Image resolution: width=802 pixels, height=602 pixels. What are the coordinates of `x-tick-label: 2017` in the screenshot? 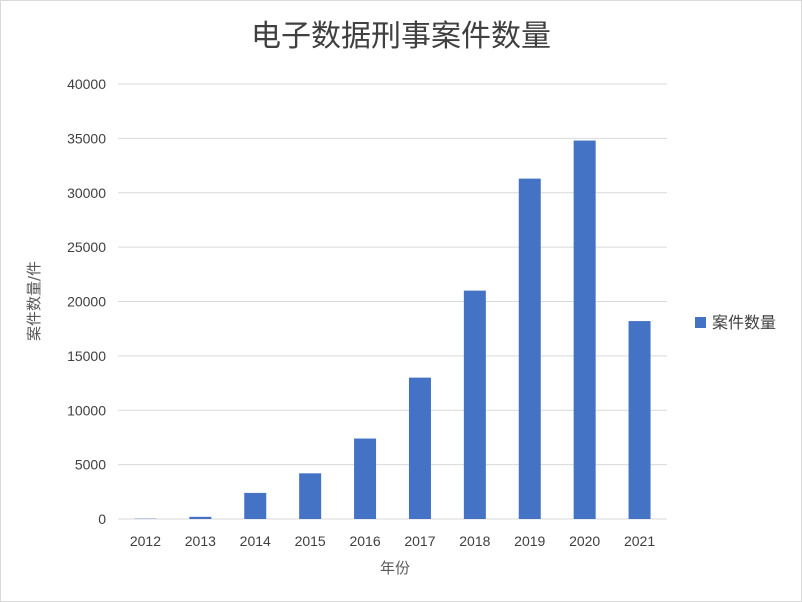 It's located at (419, 541).